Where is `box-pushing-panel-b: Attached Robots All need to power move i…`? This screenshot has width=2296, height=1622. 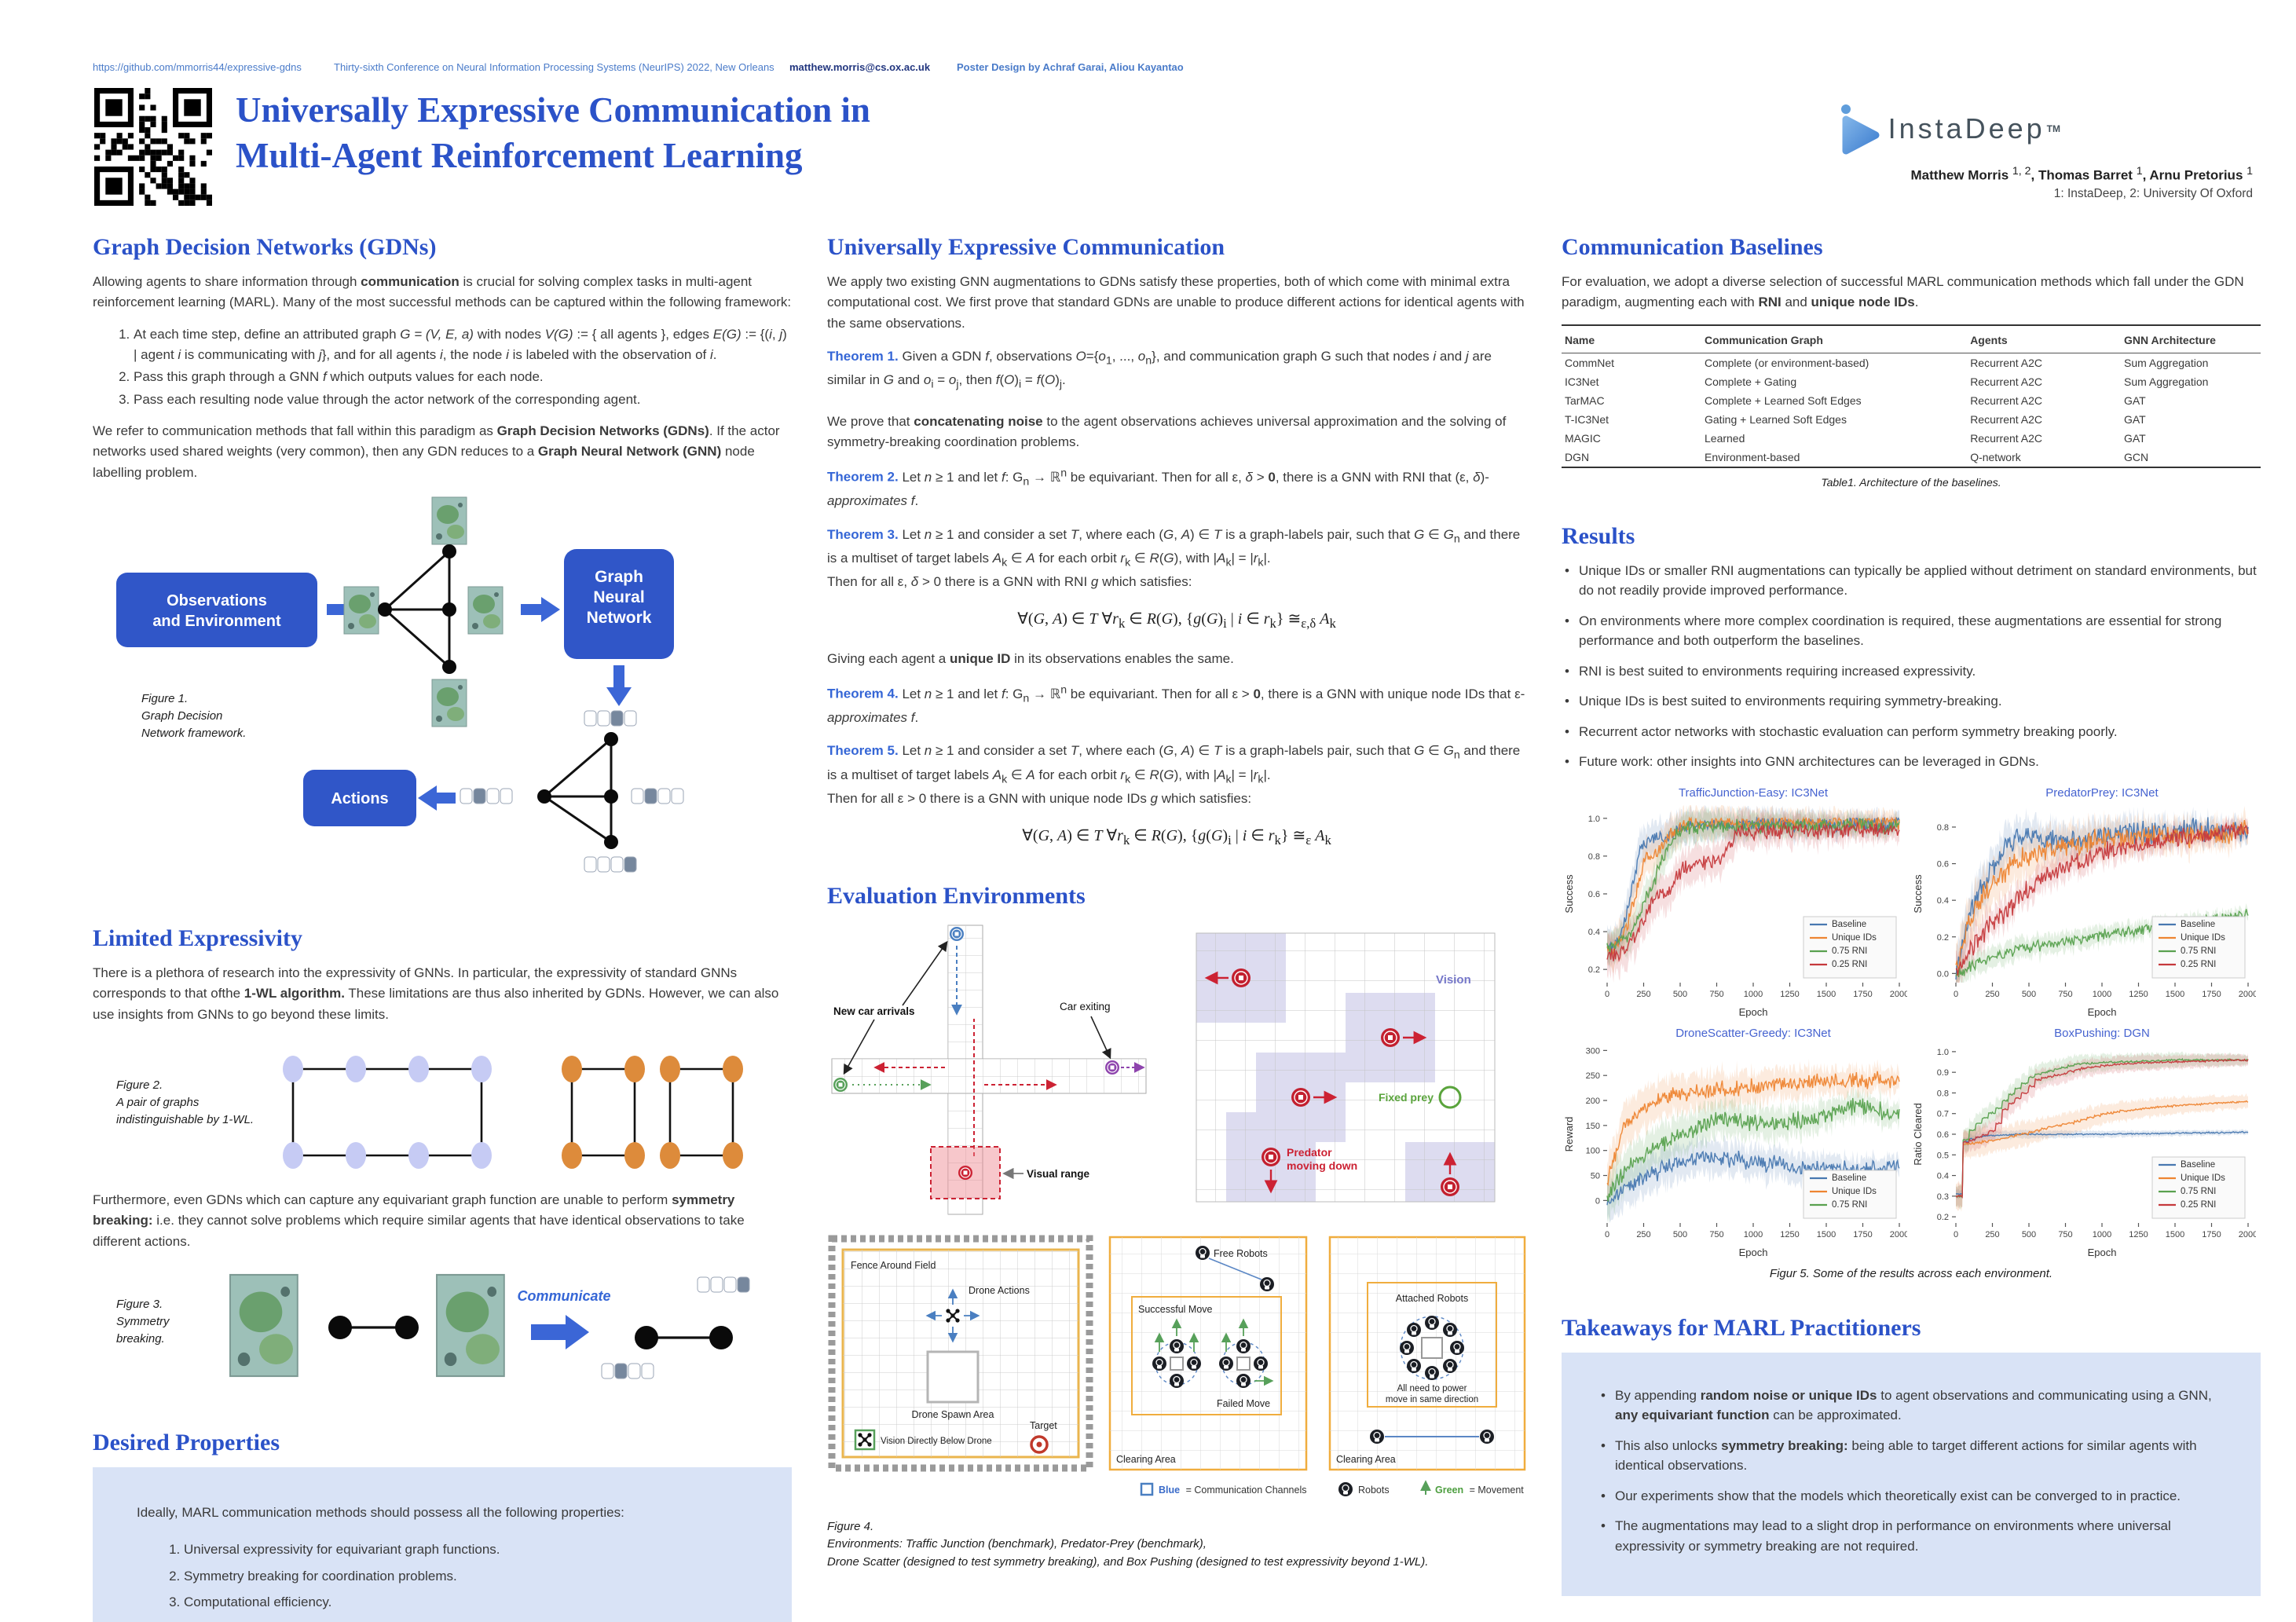 box-pushing-panel-b: Attached Robots All need to power move i… is located at coordinates (1427, 1353).